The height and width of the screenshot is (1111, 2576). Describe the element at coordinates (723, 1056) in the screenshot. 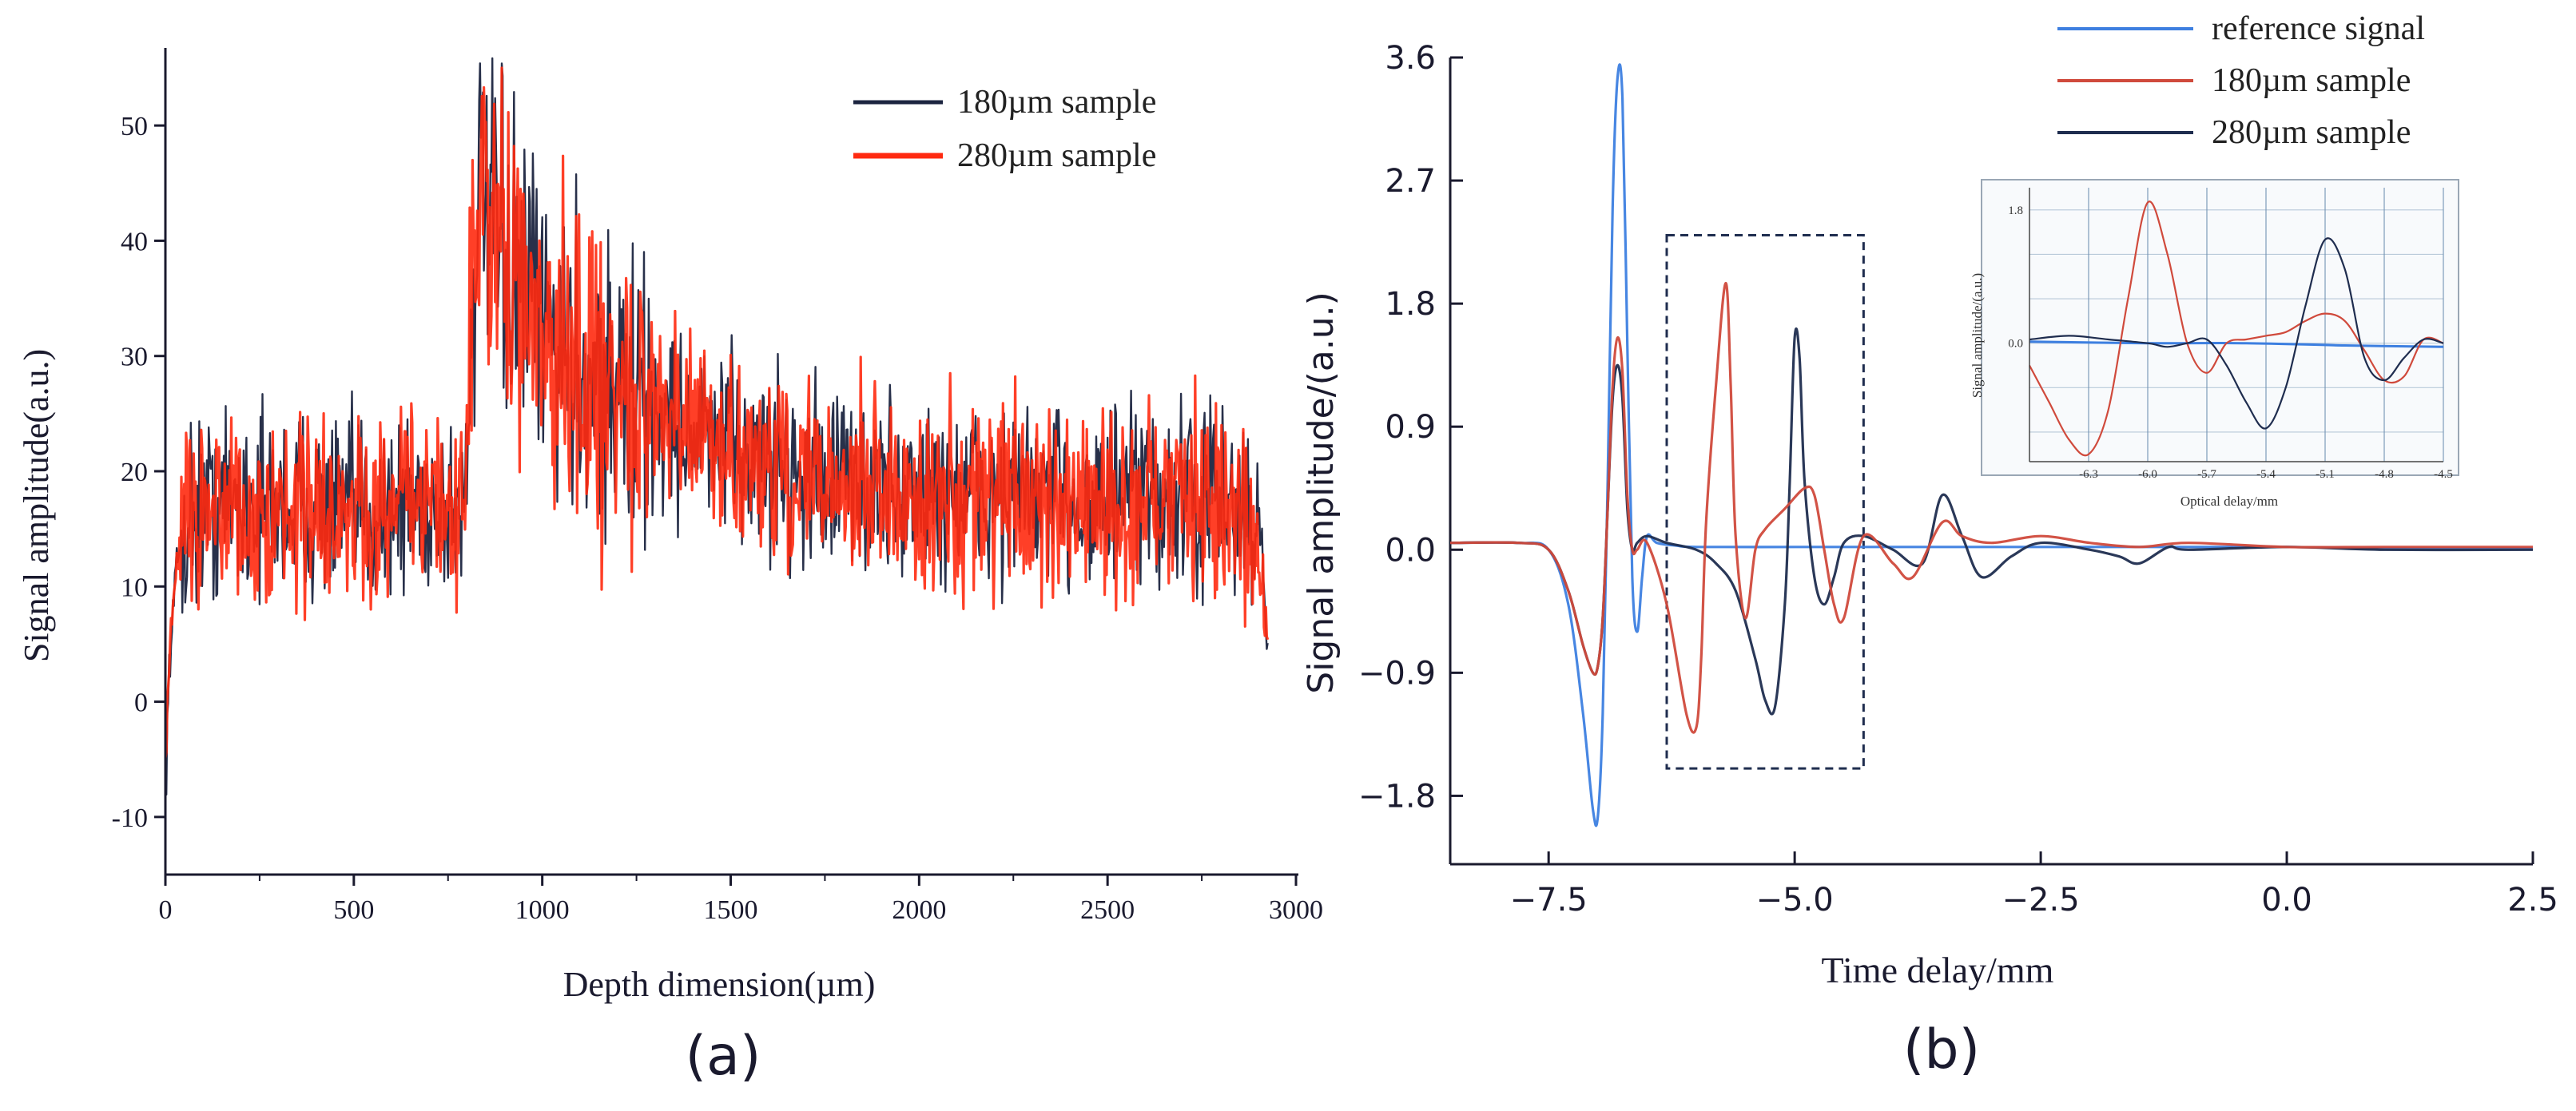

I see `panel-label-a: (a)` at that location.